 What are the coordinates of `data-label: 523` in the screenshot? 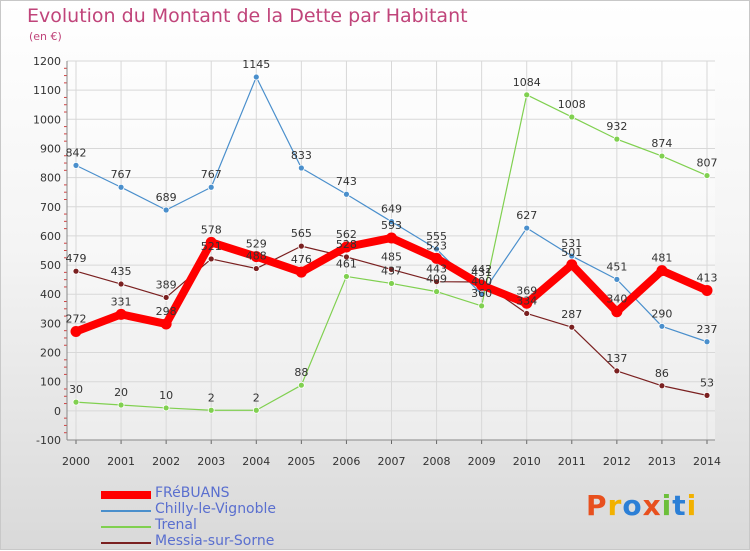 It's located at (436, 245).